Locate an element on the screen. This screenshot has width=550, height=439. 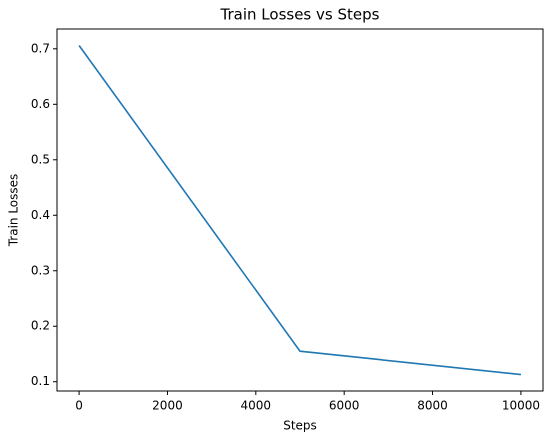
y-tick-label: 0.4 is located at coordinates (40, 215).